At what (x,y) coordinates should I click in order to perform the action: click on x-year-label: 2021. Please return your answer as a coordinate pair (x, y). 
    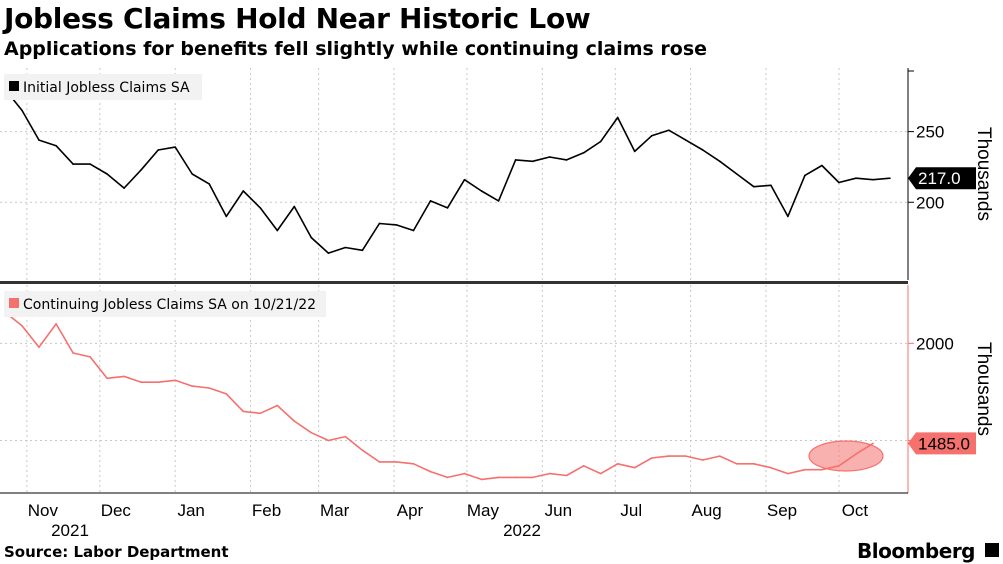
    Looking at the image, I should click on (70, 530).